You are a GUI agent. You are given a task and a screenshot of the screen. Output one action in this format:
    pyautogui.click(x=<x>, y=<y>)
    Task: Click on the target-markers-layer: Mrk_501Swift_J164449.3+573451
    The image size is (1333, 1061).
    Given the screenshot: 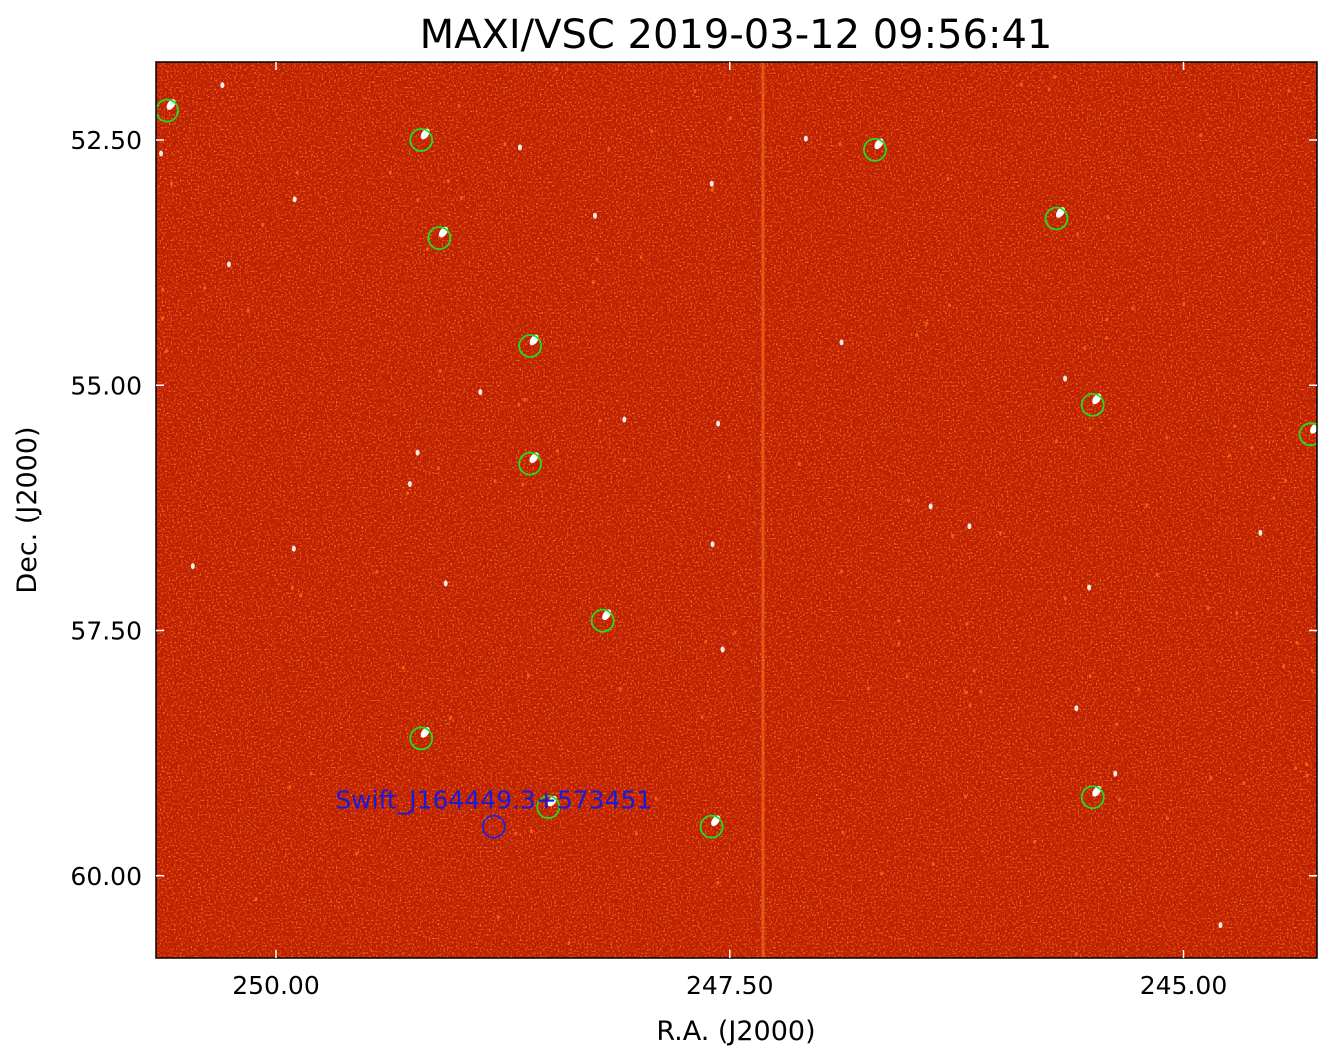 What is the action you would take?
    pyautogui.click(x=493, y=812)
    